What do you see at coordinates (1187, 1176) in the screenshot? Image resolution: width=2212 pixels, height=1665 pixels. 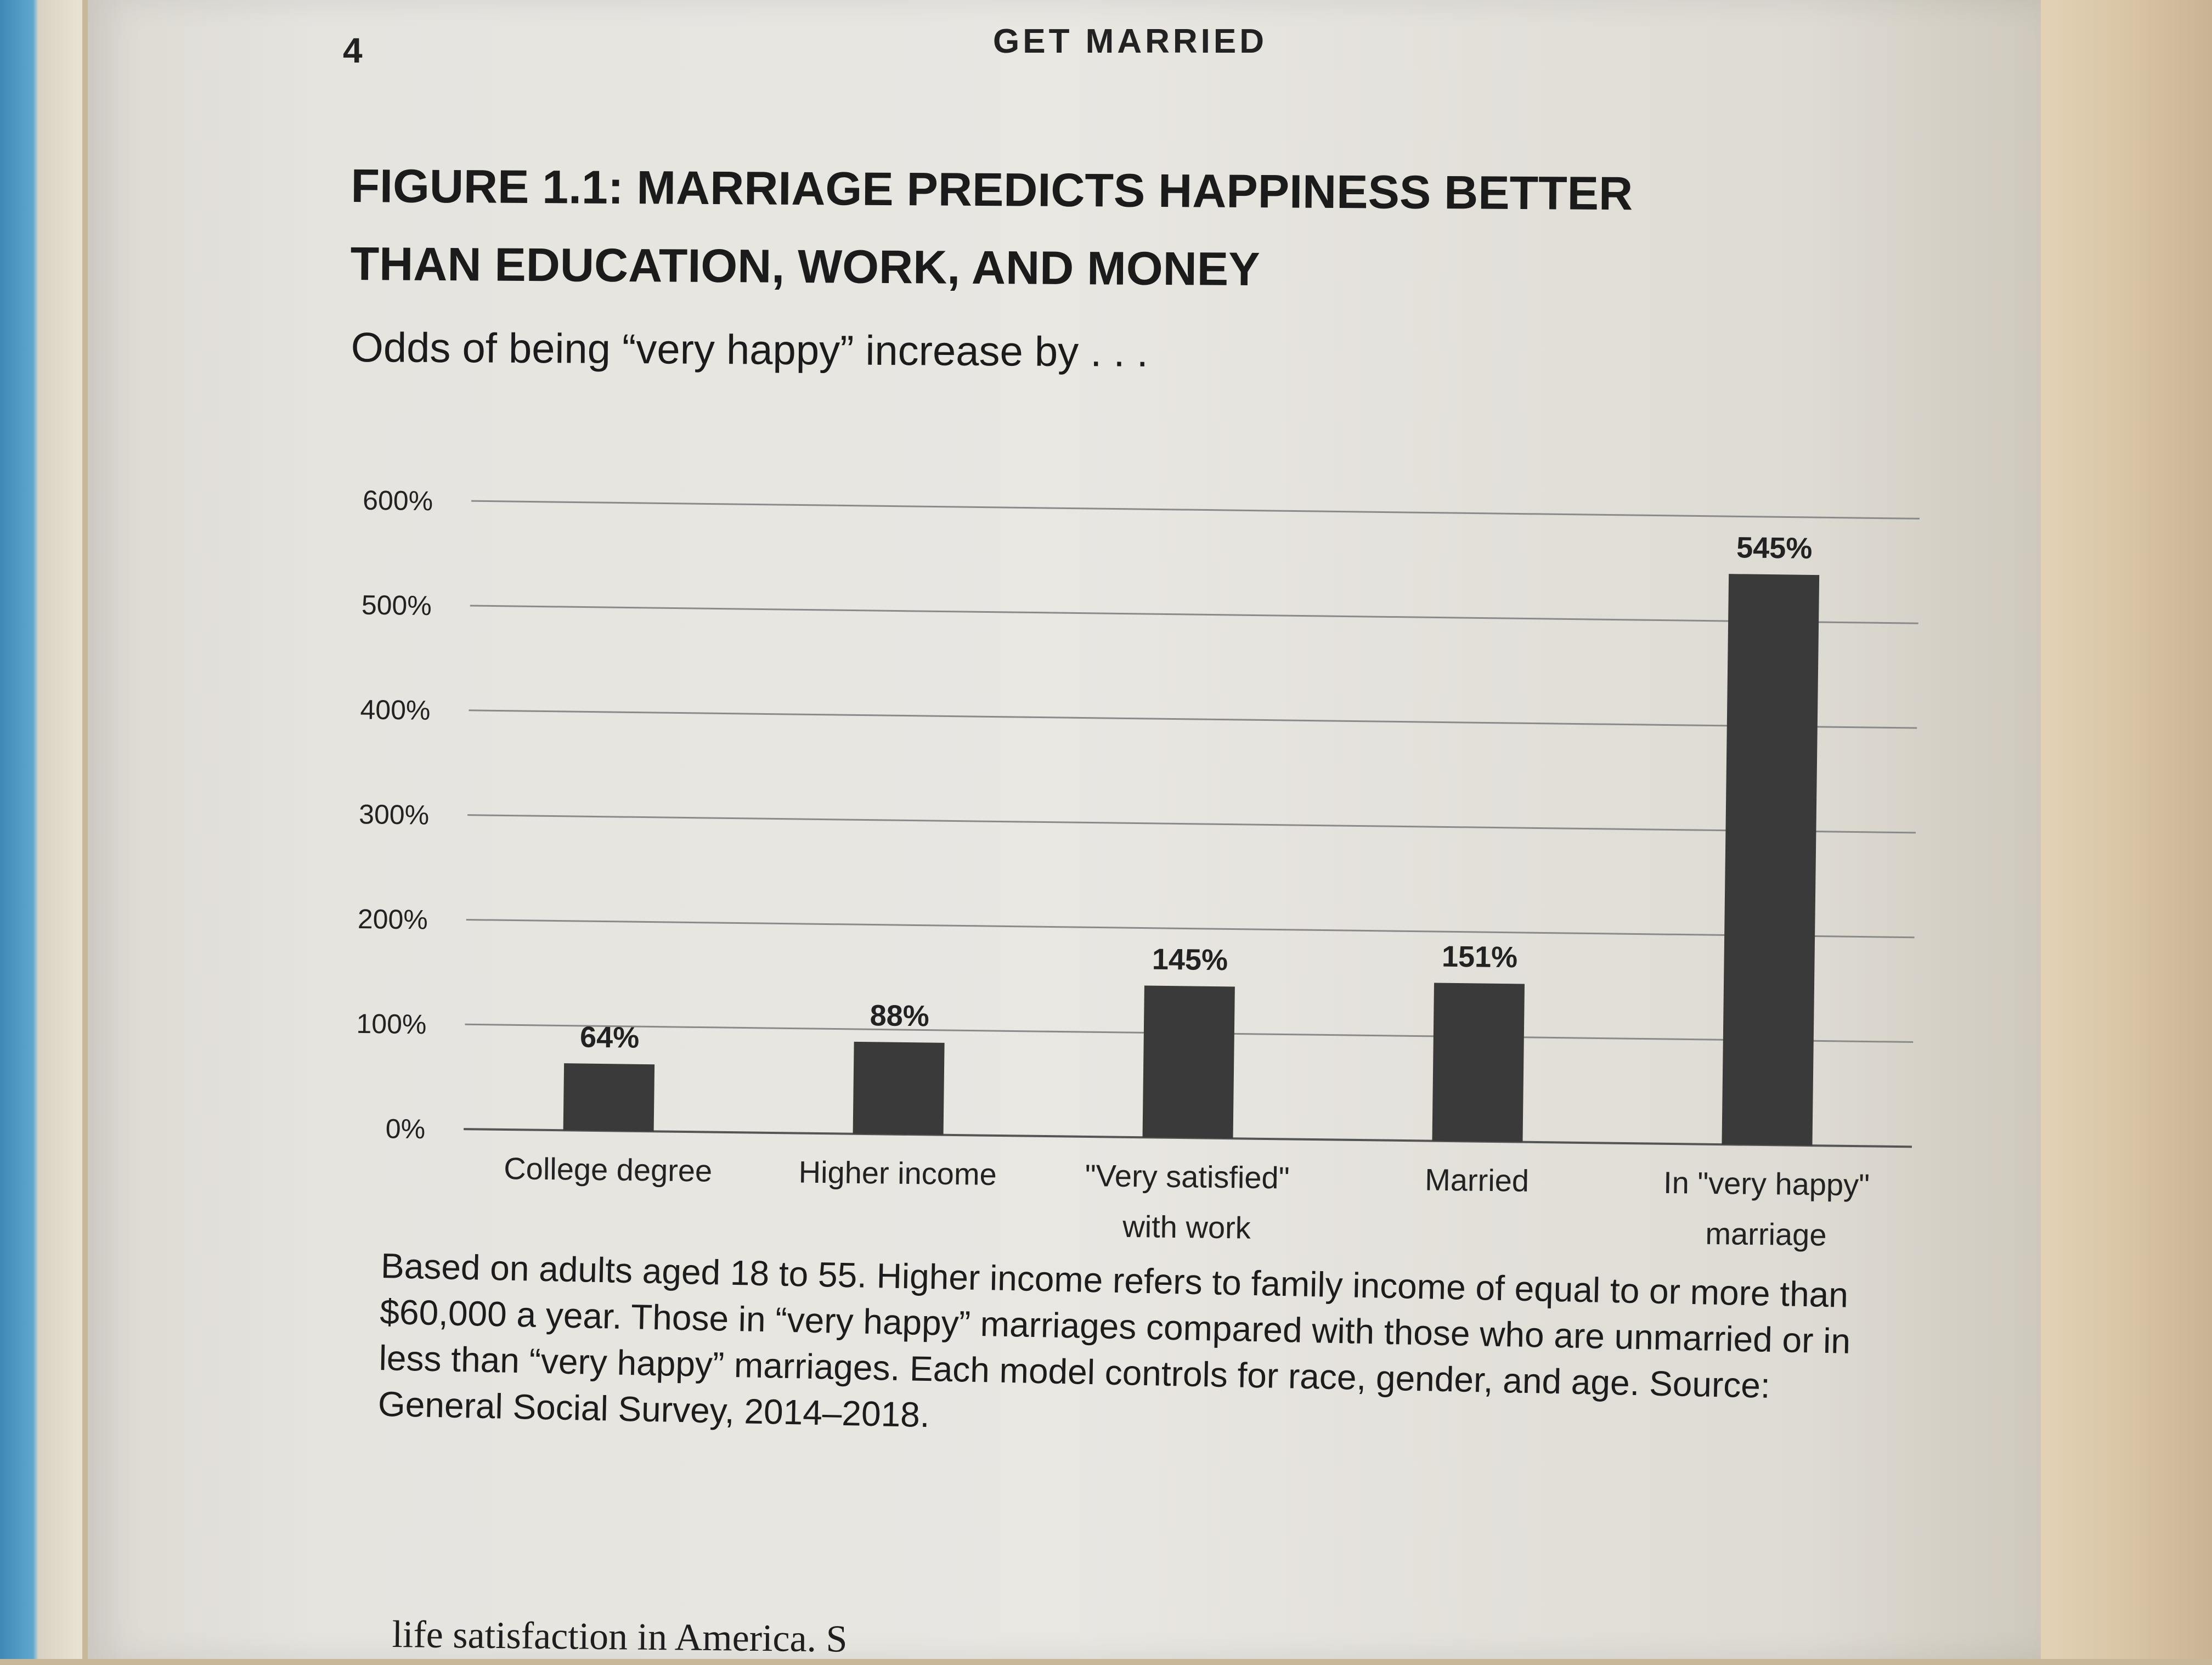 I see `x-category-label: "Very satisfied"` at bounding box center [1187, 1176].